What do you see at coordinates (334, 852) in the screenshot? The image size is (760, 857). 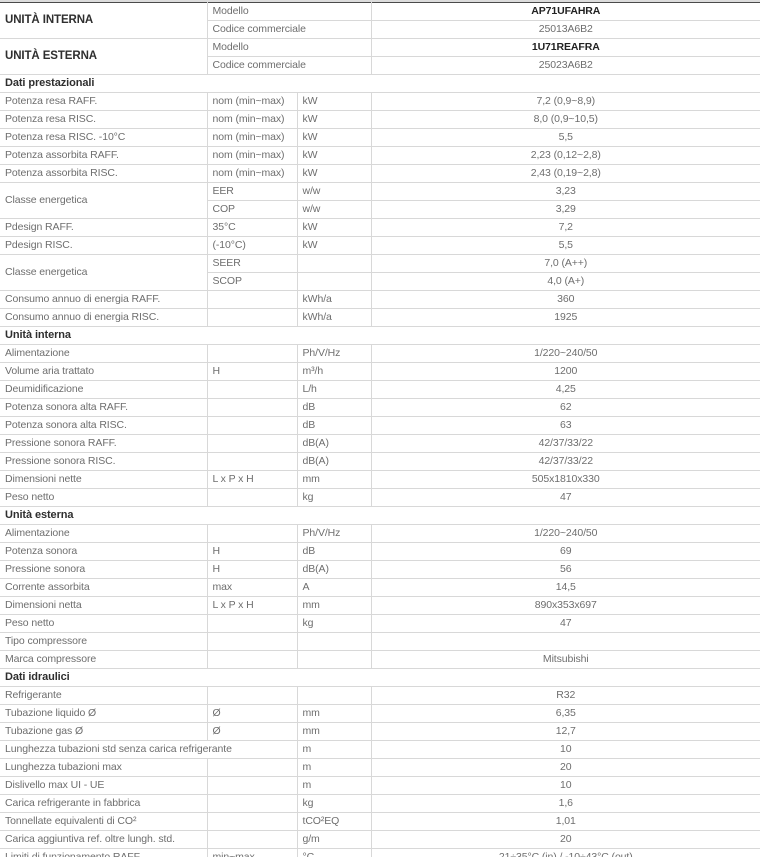 I see `row-unit: °C` at bounding box center [334, 852].